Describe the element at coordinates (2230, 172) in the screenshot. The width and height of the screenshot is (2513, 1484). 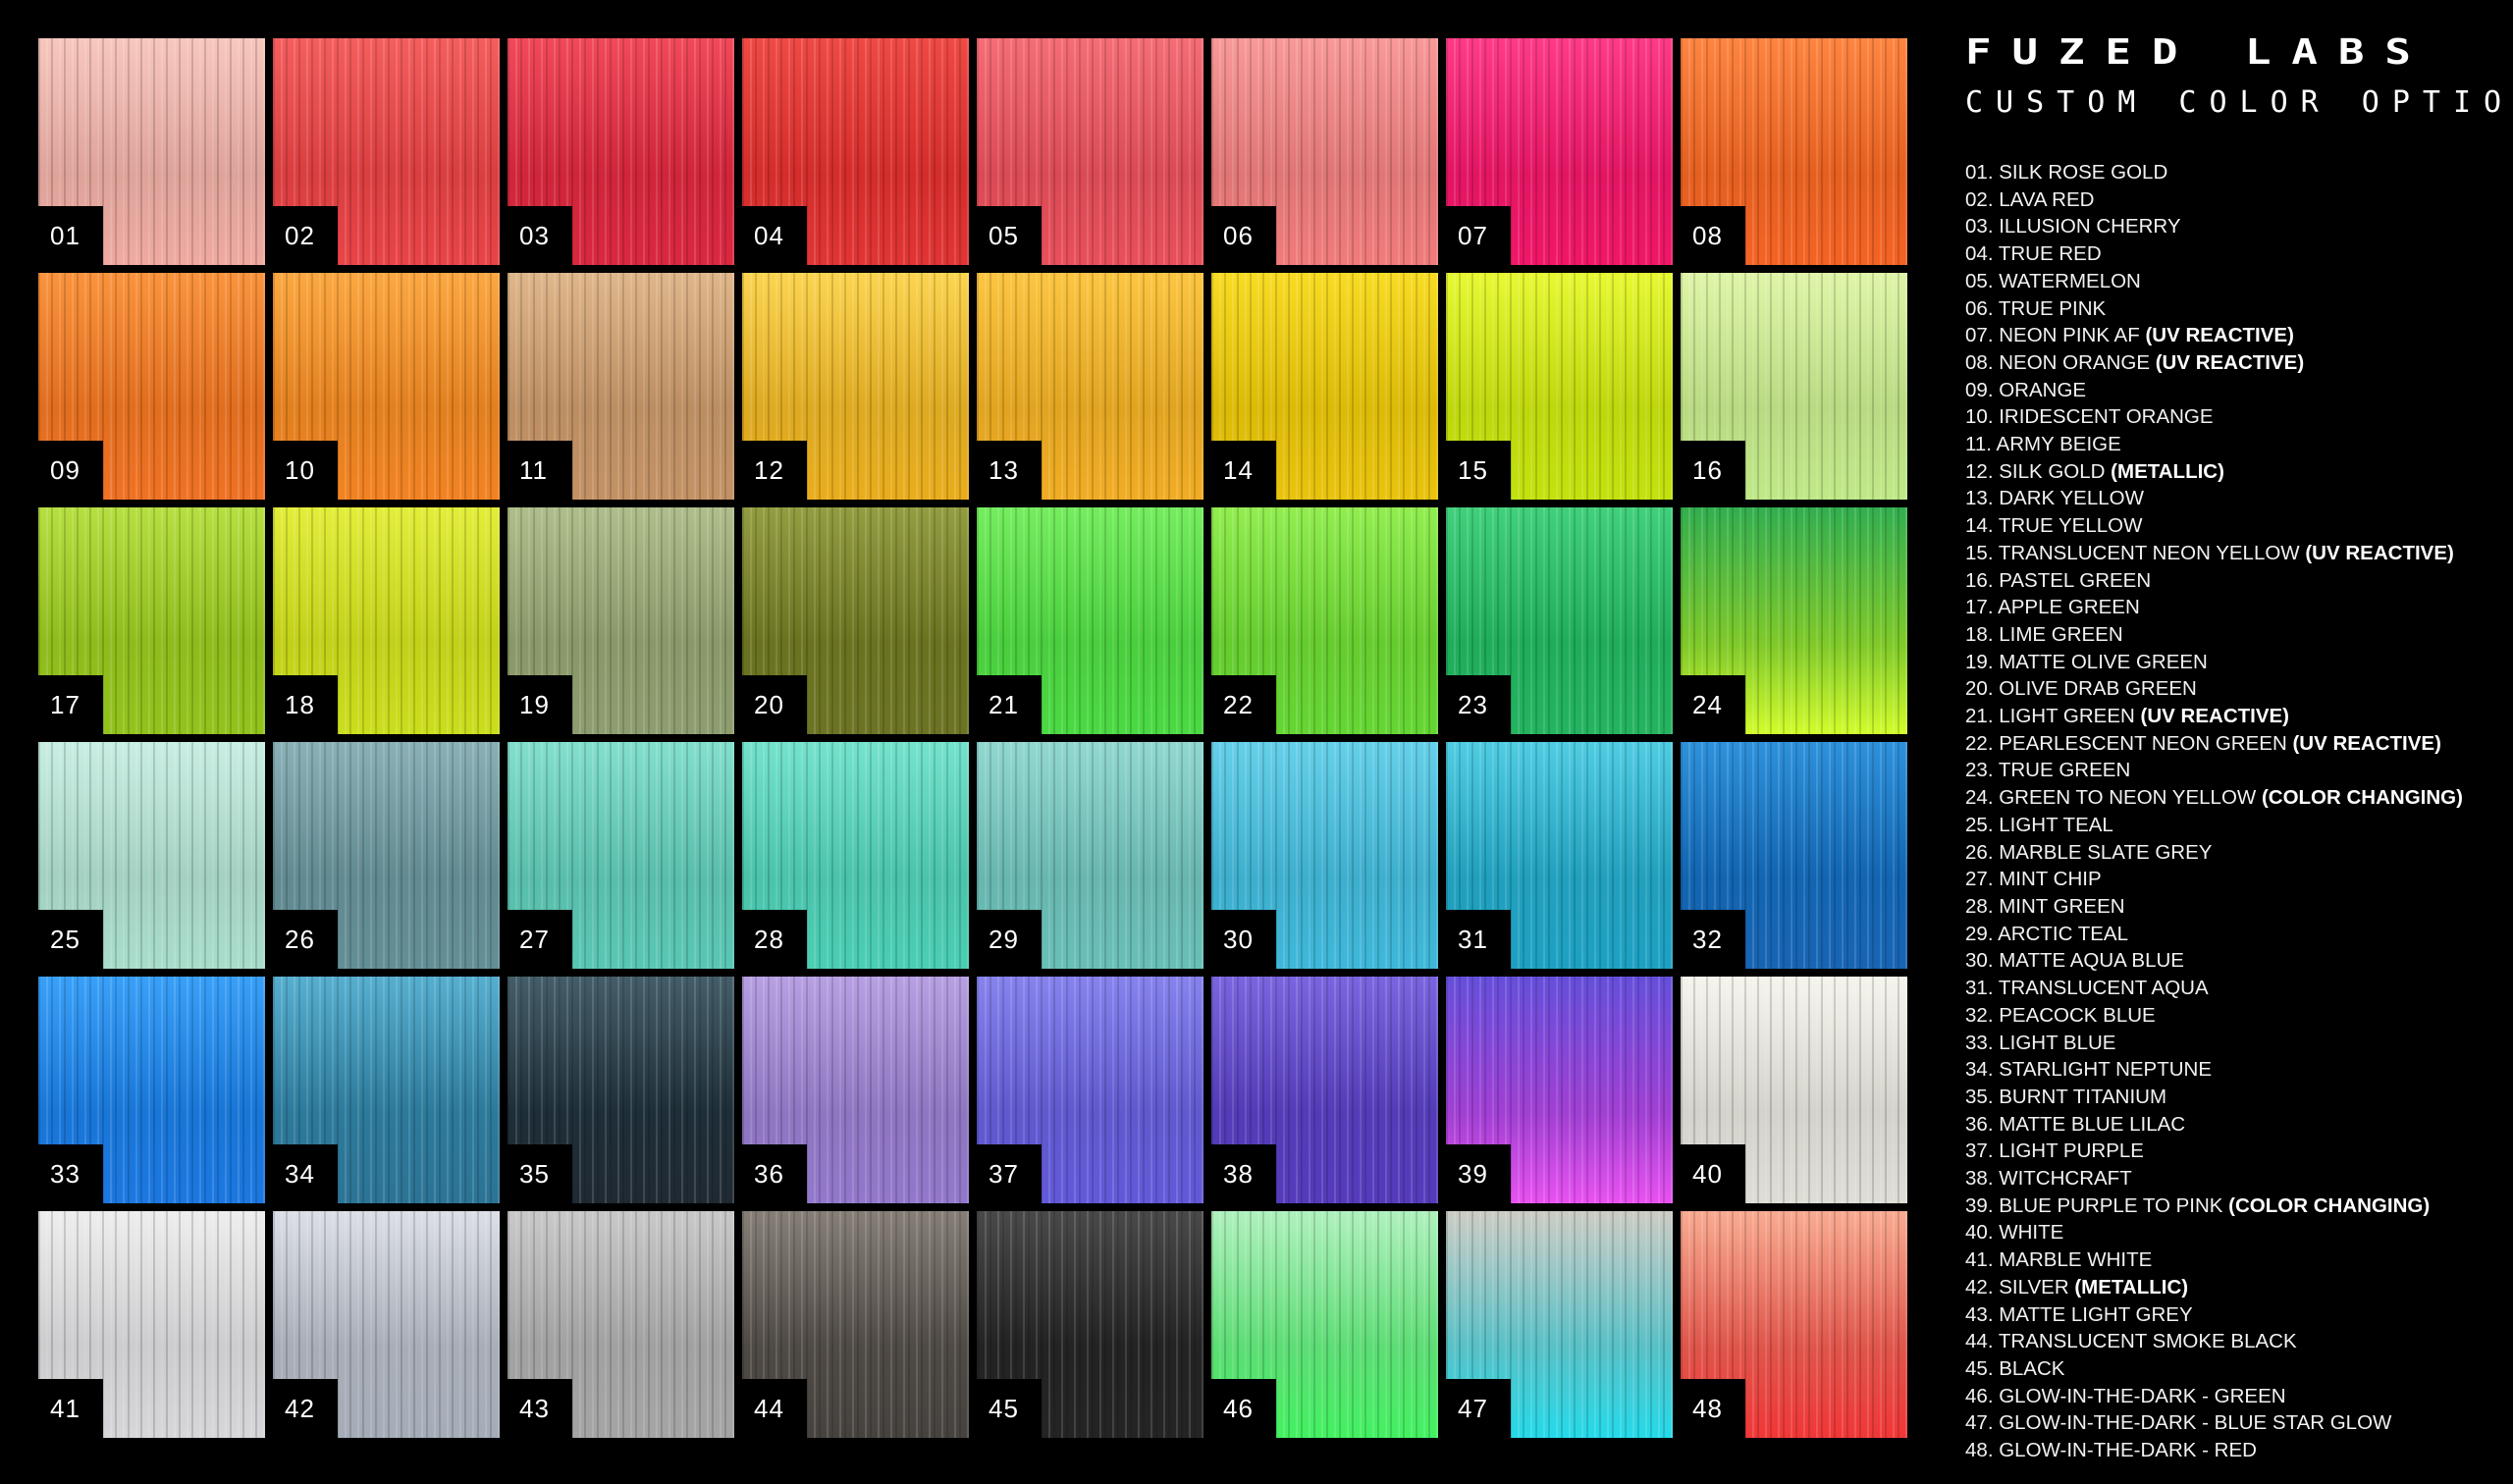
I see `list-item: 01. SILK ROSE GOLD` at that location.